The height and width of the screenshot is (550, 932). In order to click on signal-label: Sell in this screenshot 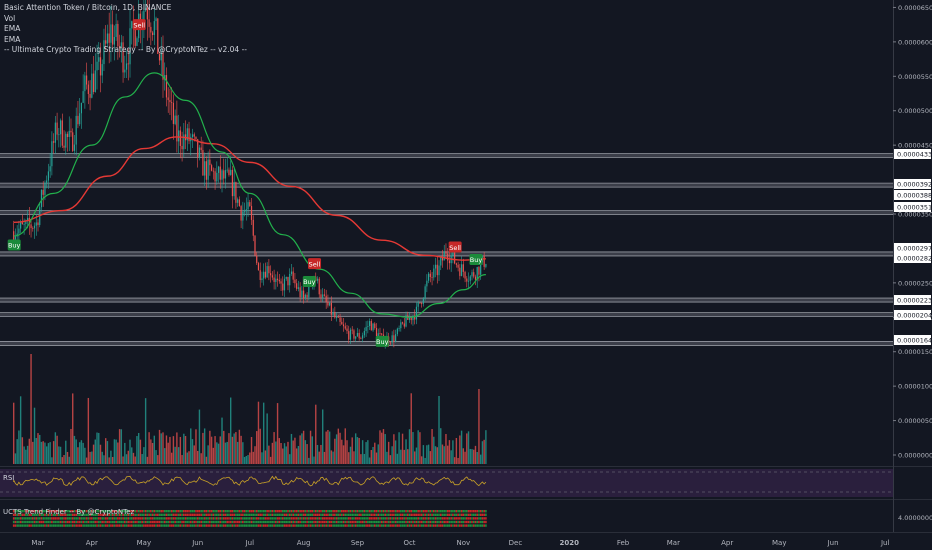, I will do `click(315, 264)`.